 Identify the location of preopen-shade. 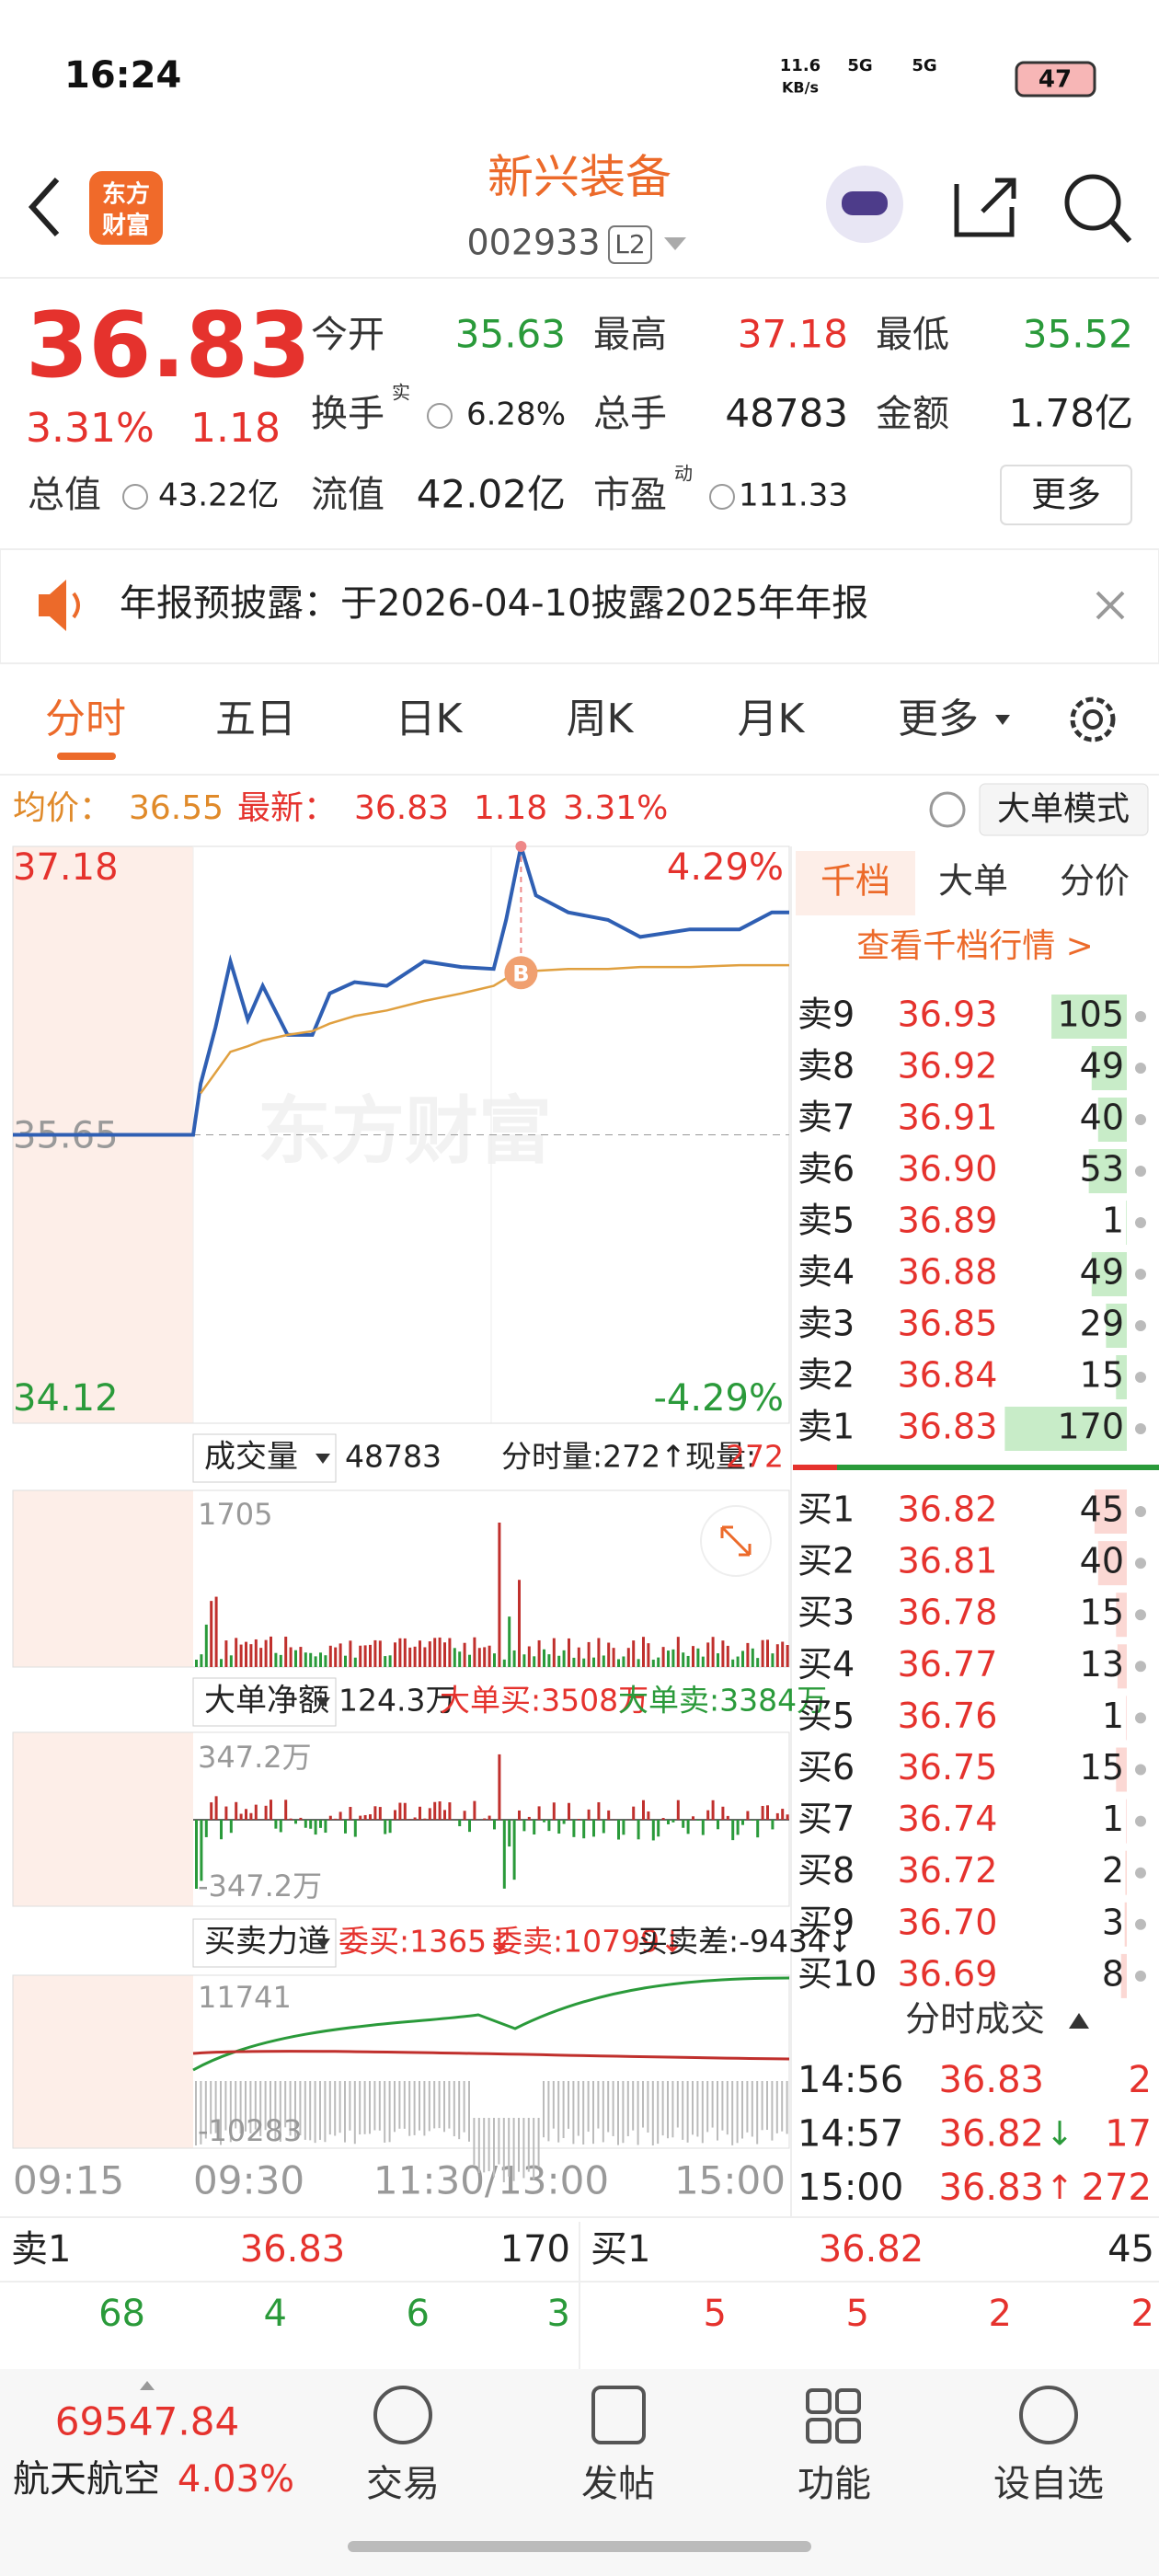
(103, 2061).